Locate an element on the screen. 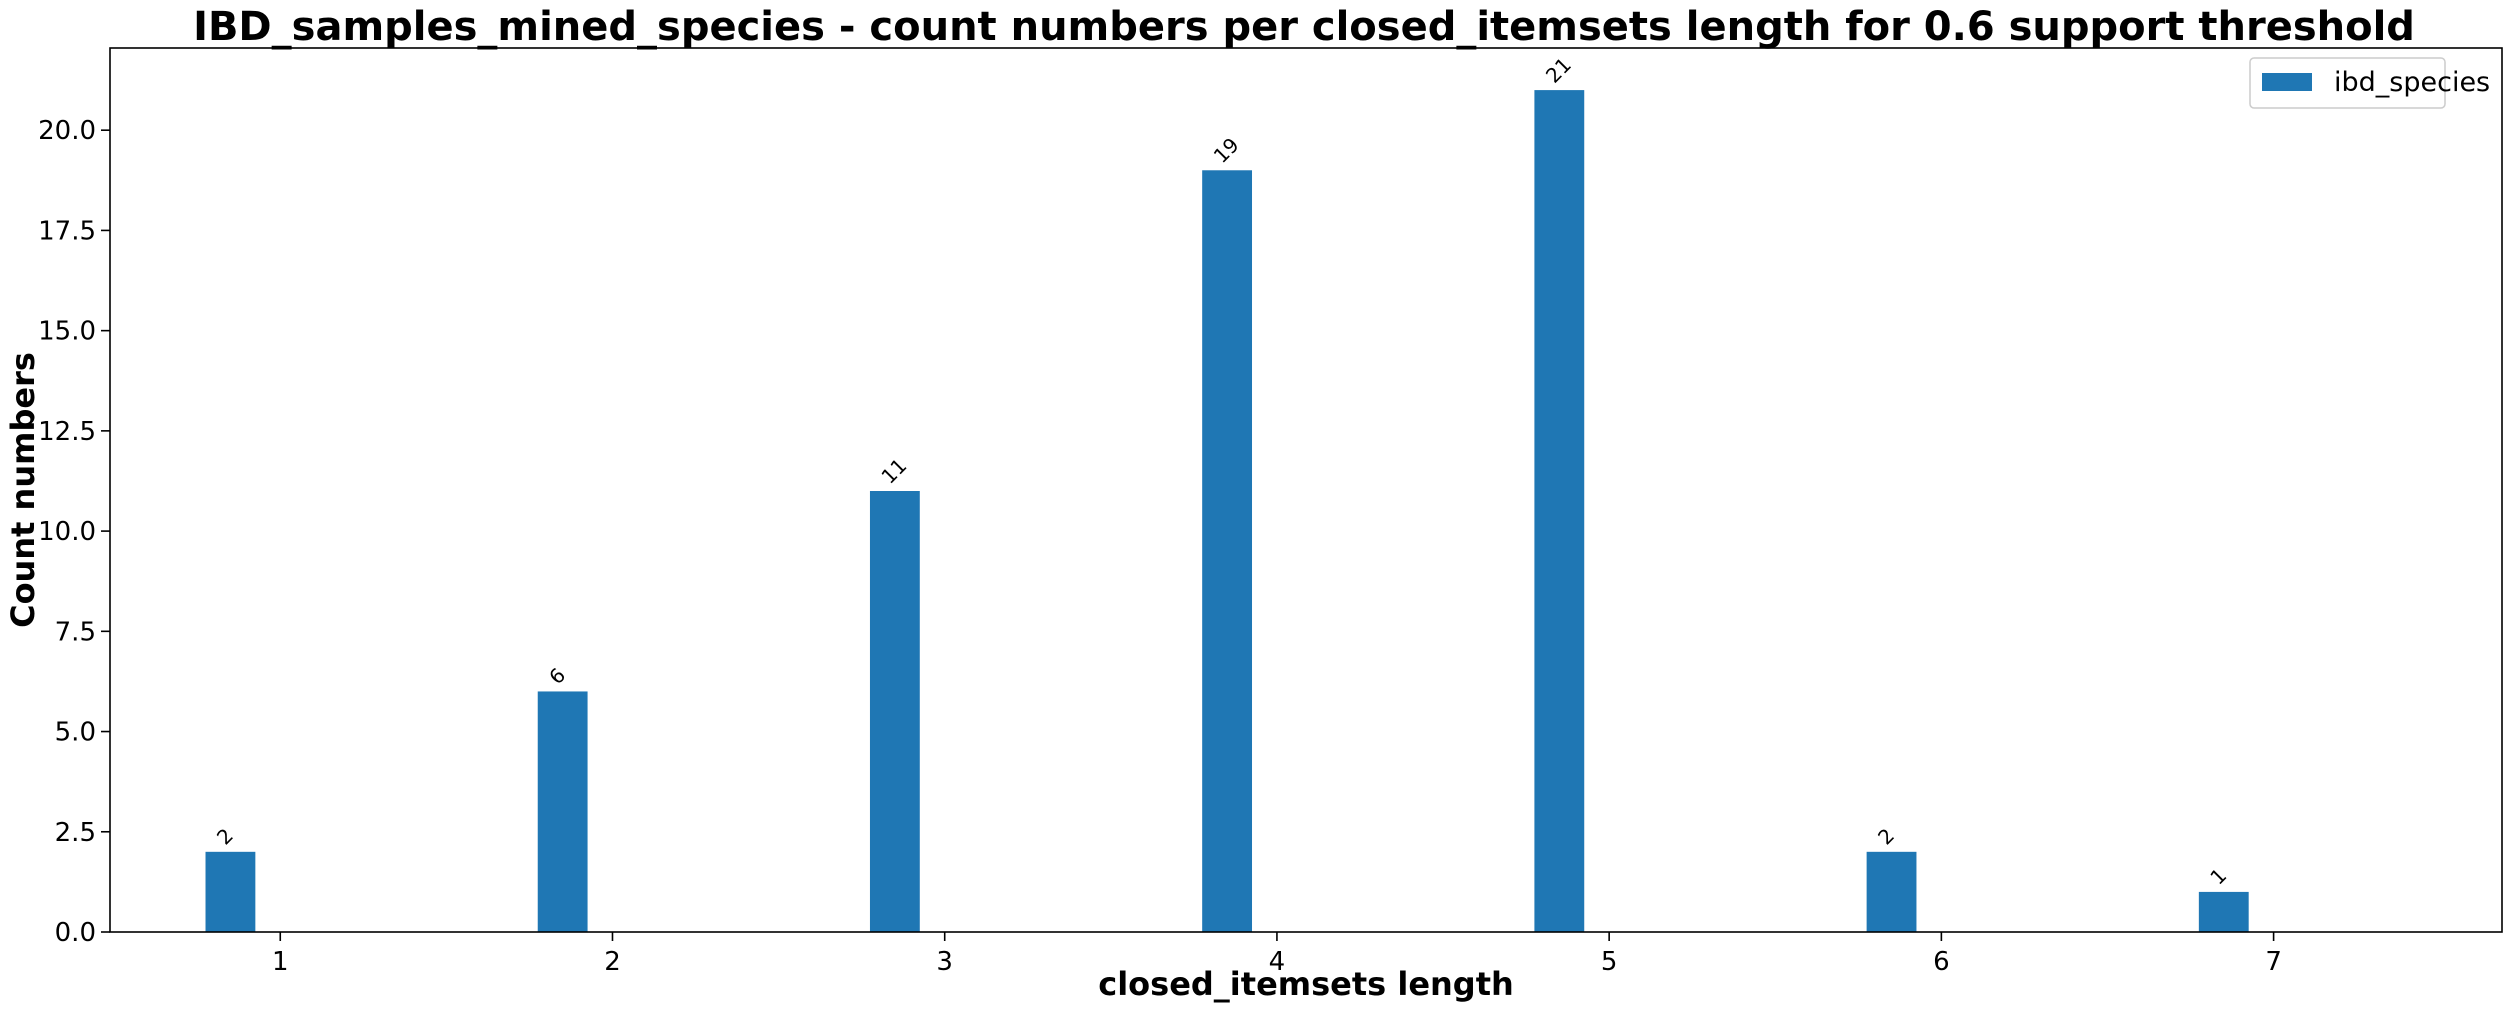 The image size is (2511, 1011). y-tick-label: 17.5 is located at coordinates (67, 231).